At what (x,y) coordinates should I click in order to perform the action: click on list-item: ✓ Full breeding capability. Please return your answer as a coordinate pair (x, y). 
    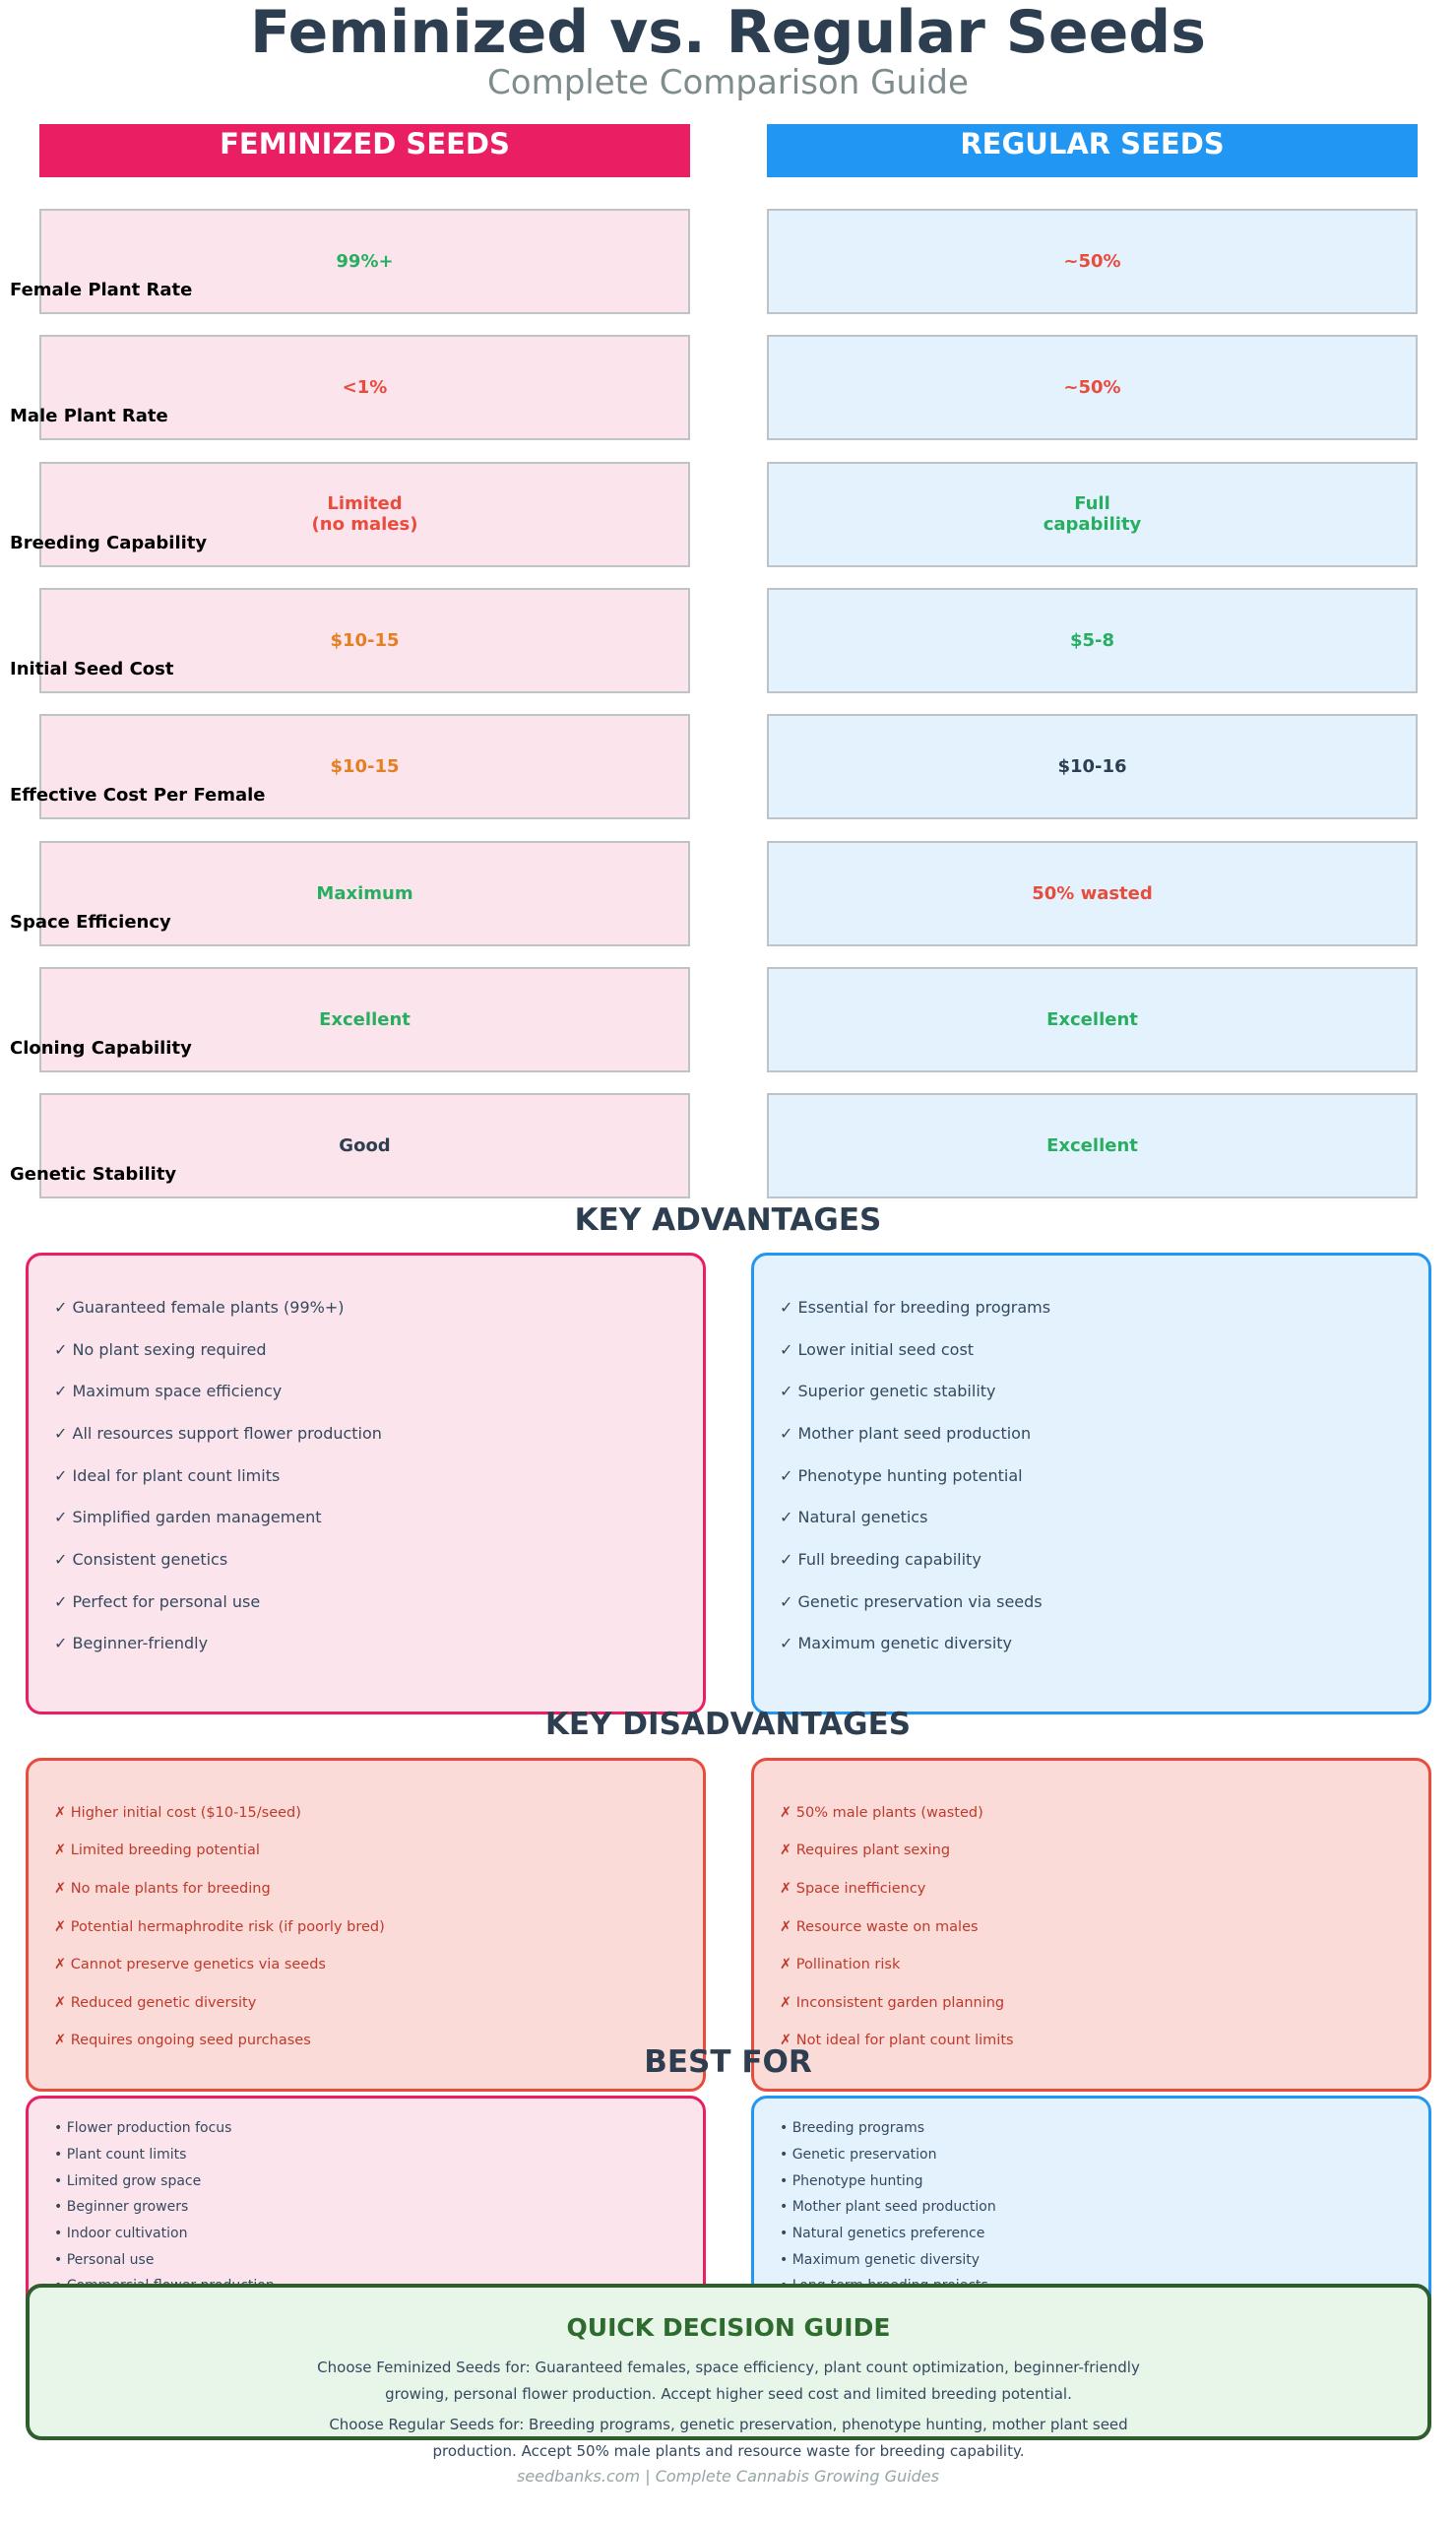
    Looking at the image, I should click on (880, 1559).